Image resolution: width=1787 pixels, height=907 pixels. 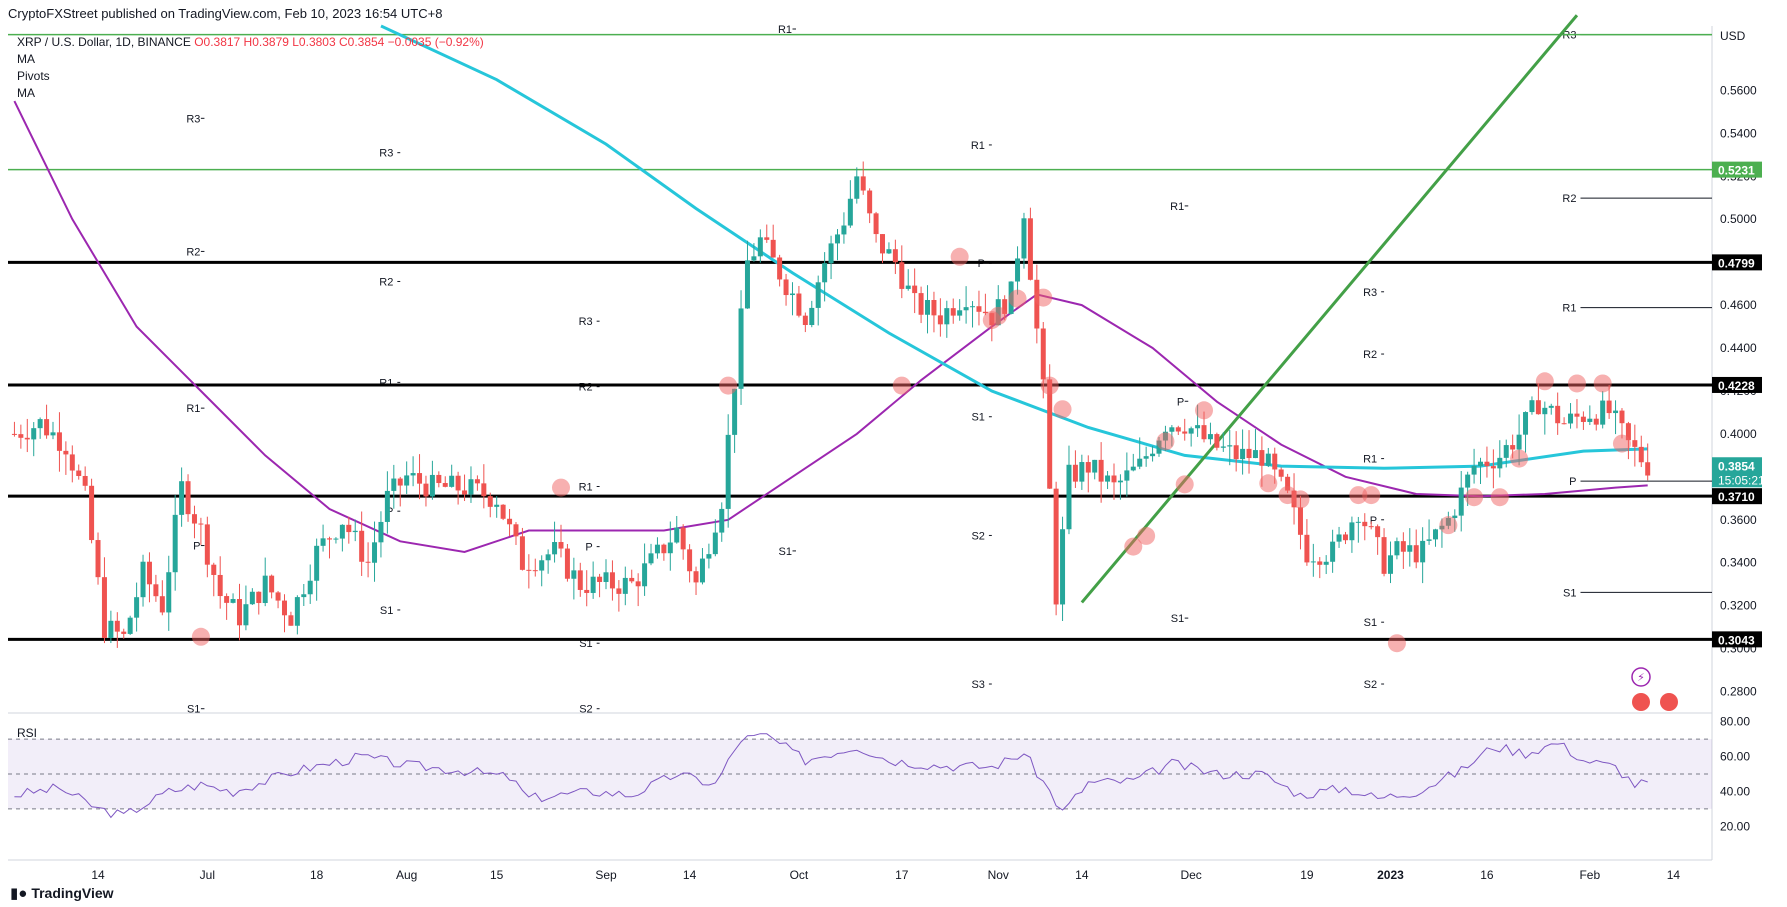 I want to click on rsi-line, so click(x=831, y=776).